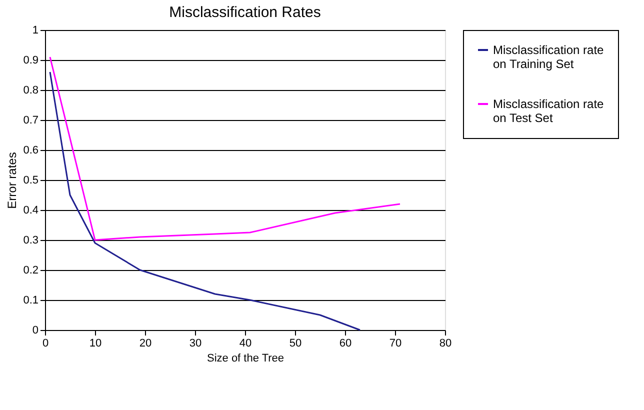 The image size is (644, 410). Describe the element at coordinates (45, 344) in the screenshot. I see `x-tick-label: 0` at that location.